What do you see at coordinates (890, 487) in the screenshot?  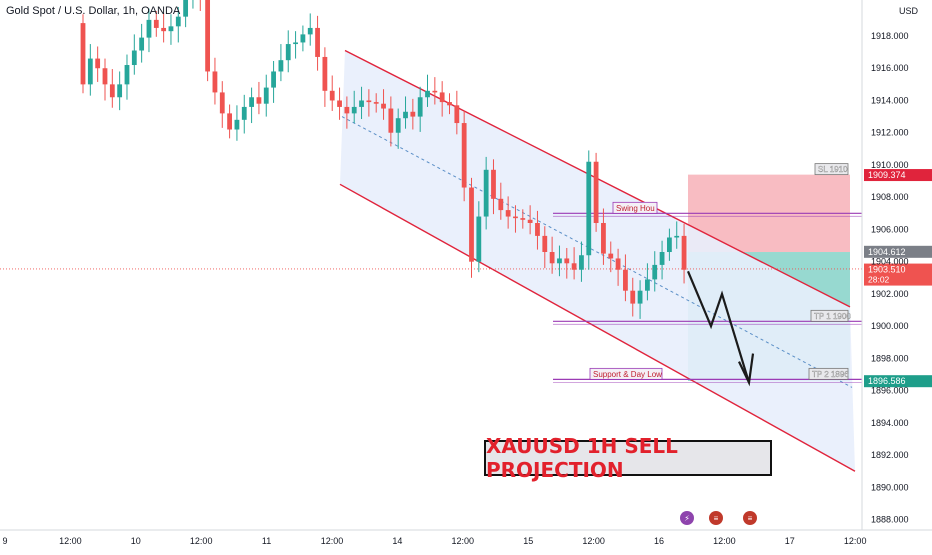 I see `price-tick-label: 1890.000` at bounding box center [890, 487].